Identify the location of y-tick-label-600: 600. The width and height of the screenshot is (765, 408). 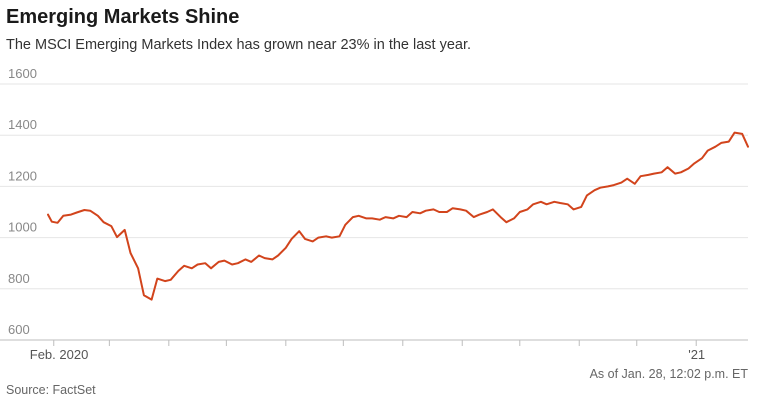
(19, 329).